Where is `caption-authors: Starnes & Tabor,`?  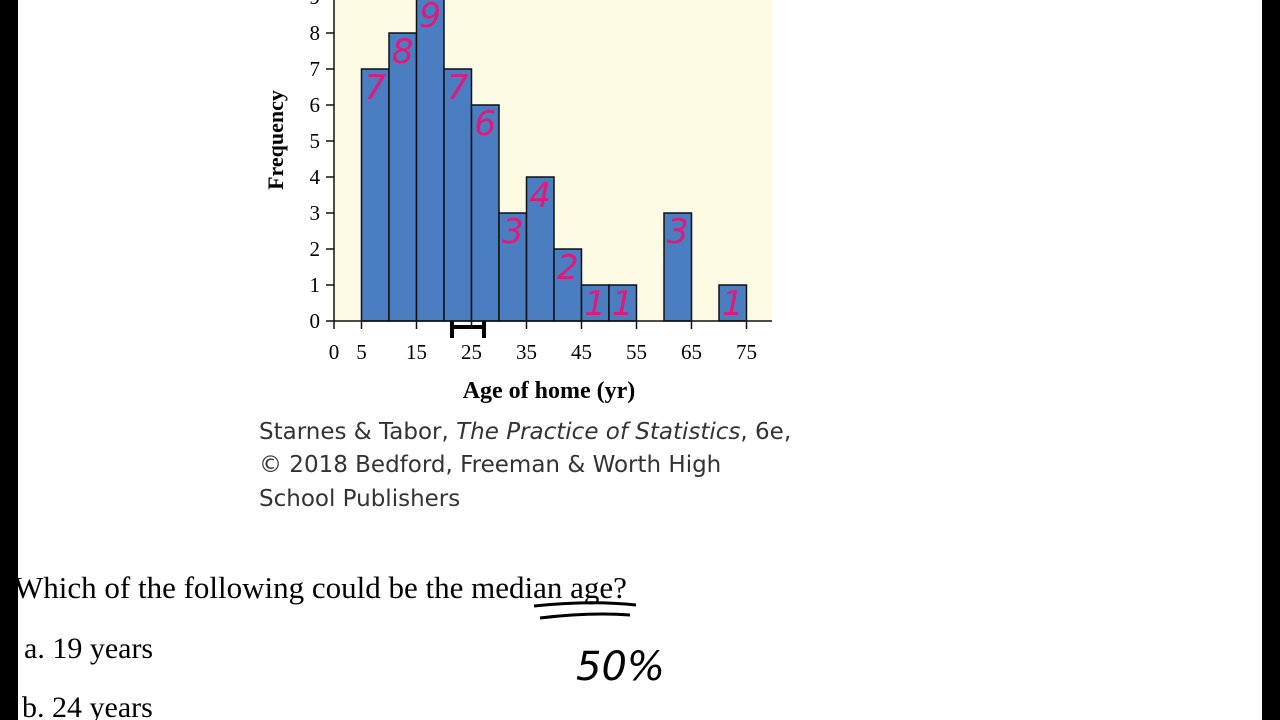
caption-authors: Starnes & Tabor, is located at coordinates (354, 432).